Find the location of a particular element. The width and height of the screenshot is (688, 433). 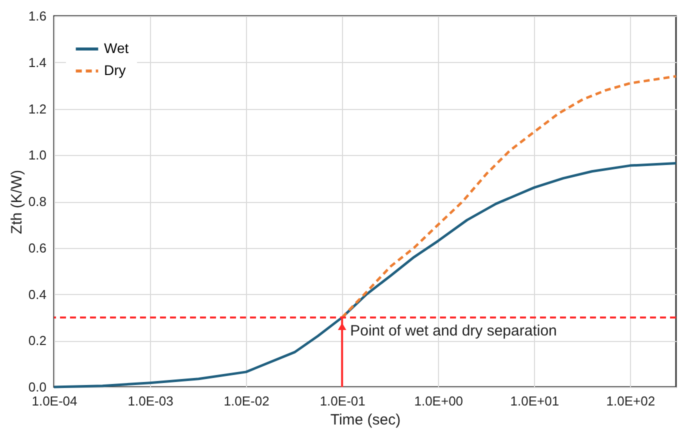

x-tick-label: 1.0E-03 is located at coordinates (151, 401).